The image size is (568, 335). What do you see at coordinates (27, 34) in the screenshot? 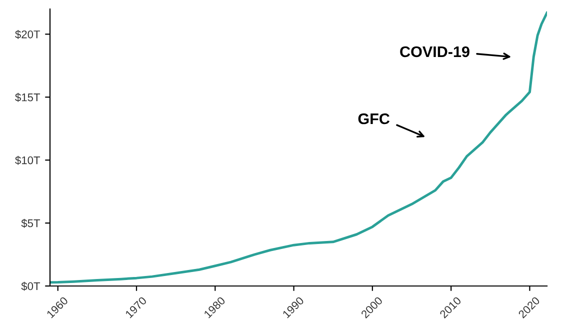
I see `y-tick-label: $20T` at bounding box center [27, 34].